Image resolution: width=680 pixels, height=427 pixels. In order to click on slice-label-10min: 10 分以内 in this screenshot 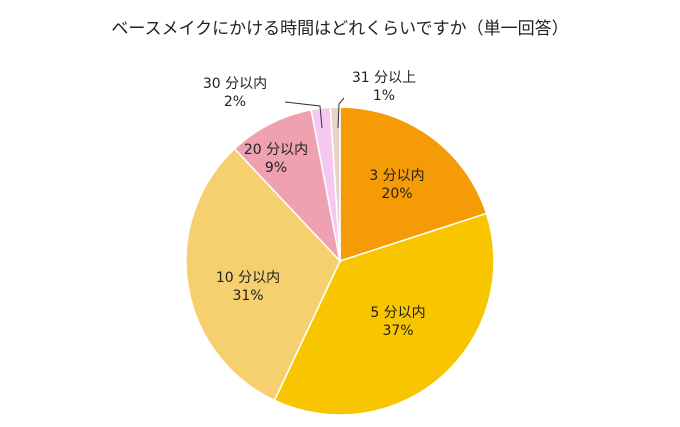, I will do `click(248, 278)`.